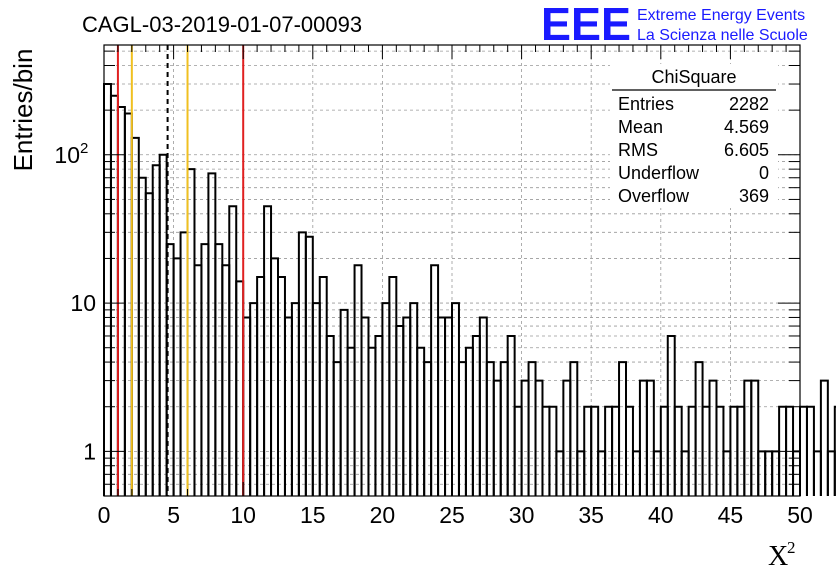  Describe the element at coordinates (640, 127) in the screenshot. I see `stats-row-label: Mean` at that location.